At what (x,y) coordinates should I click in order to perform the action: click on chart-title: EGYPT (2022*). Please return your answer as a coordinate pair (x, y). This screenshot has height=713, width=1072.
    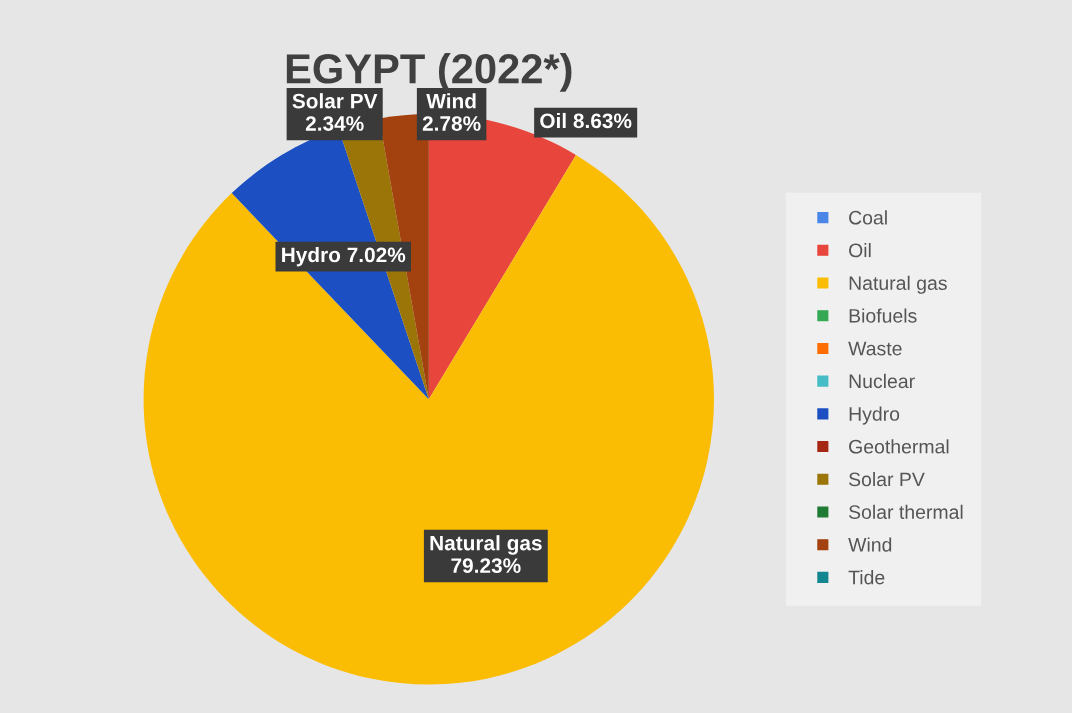
    Looking at the image, I should click on (429, 72).